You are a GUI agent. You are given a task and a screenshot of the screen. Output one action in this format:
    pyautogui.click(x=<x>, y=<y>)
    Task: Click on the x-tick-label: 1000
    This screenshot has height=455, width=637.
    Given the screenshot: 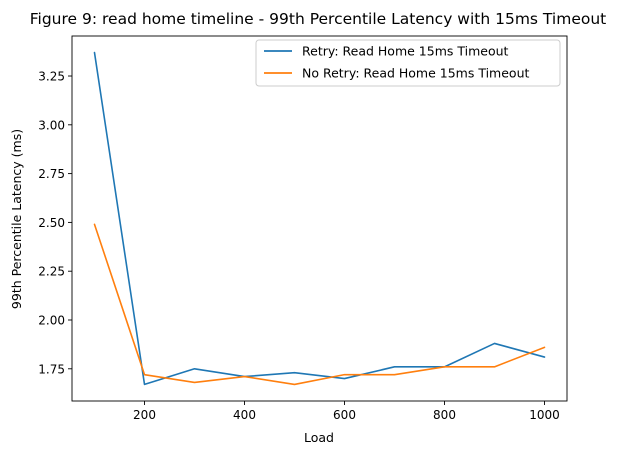 What is the action you would take?
    pyautogui.click(x=544, y=415)
    